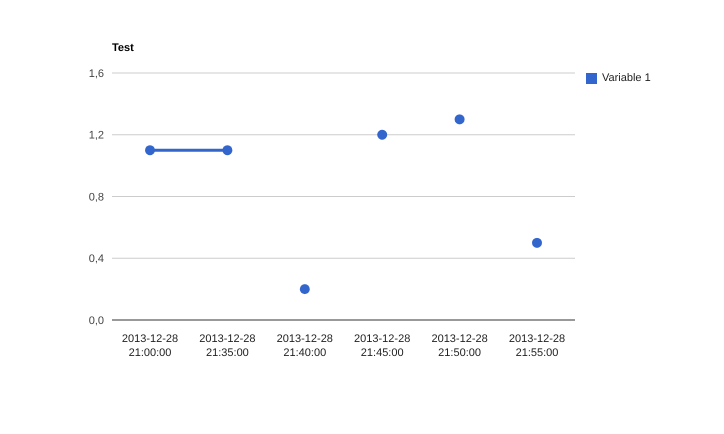  I want to click on x-tick-label: 2013-12-28 21:50:00, so click(459, 346).